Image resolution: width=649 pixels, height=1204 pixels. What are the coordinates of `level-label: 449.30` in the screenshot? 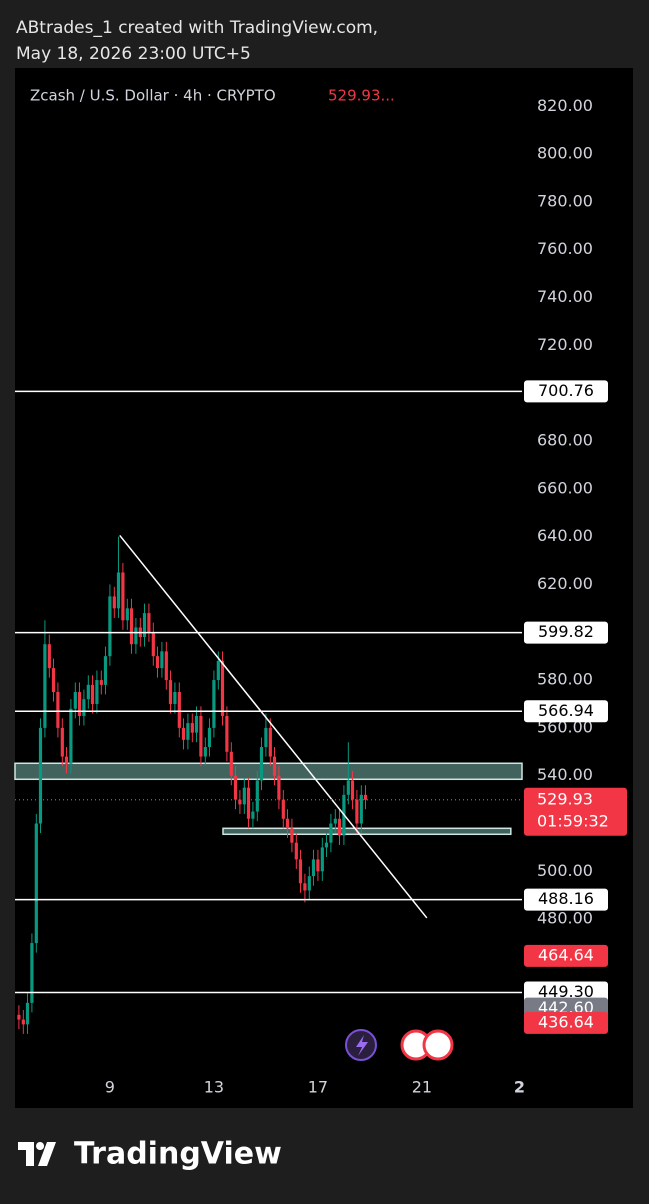 It's located at (566, 991).